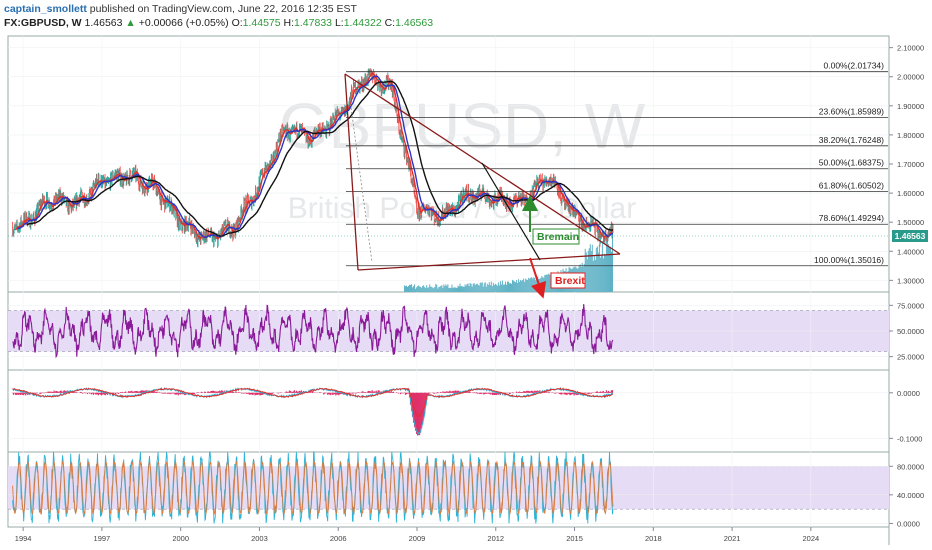 This screenshot has height=550, width=932. I want to click on x-tick-label: 2000, so click(180, 538).